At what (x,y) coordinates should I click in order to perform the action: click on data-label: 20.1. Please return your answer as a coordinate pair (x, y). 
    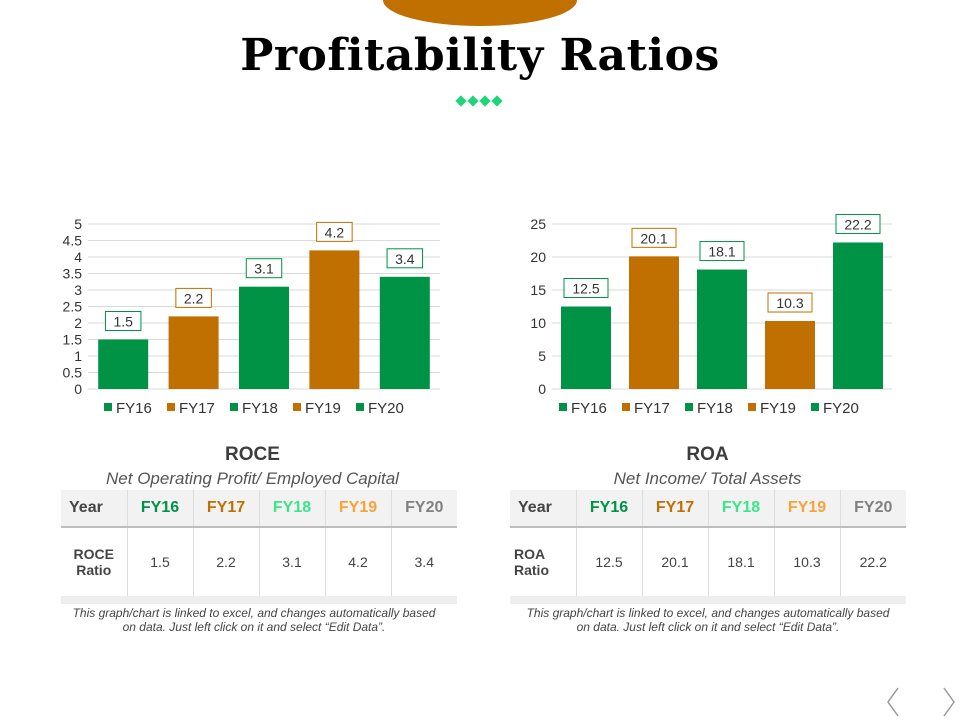
    Looking at the image, I should click on (653, 238).